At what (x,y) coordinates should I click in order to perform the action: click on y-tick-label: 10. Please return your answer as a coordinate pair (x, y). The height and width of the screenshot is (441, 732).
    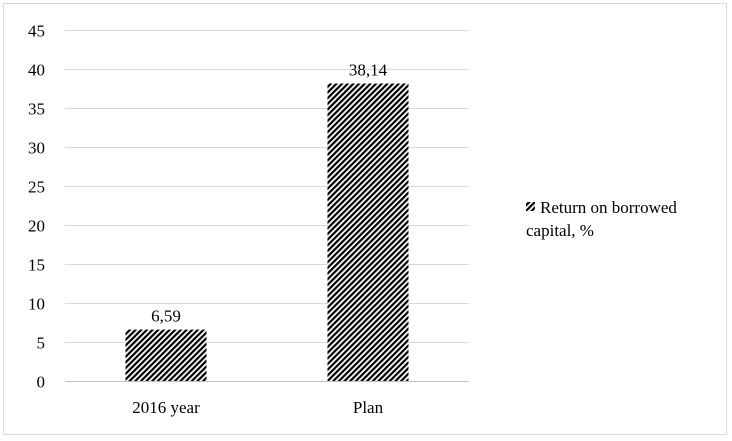
    Looking at the image, I should click on (36, 304).